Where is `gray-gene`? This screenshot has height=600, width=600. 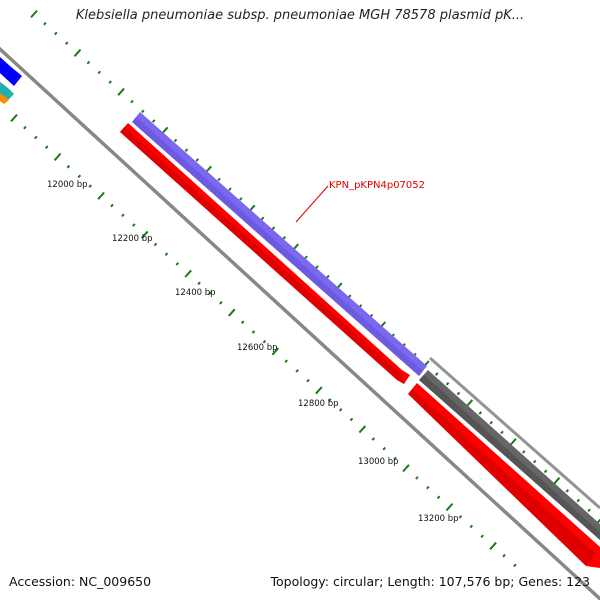
gray-gene is located at coordinates (509, 455).